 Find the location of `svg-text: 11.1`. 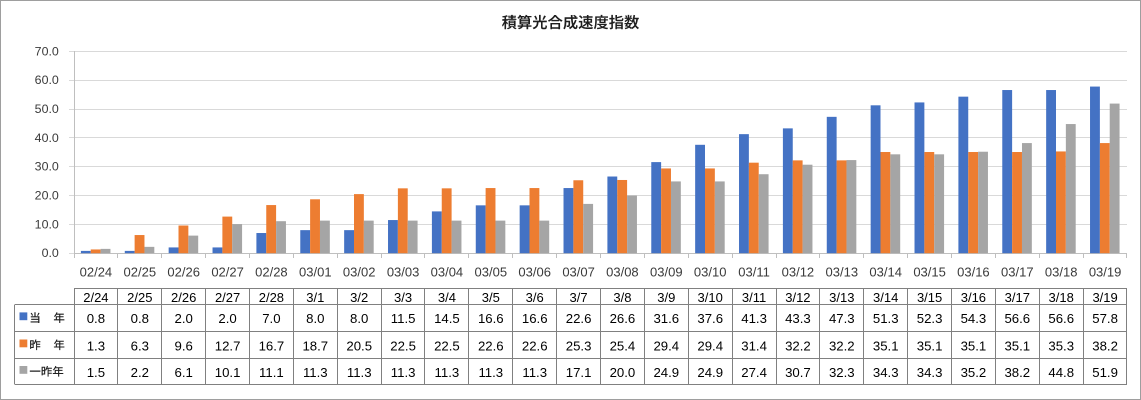

svg-text: 11.1 is located at coordinates (271, 372).